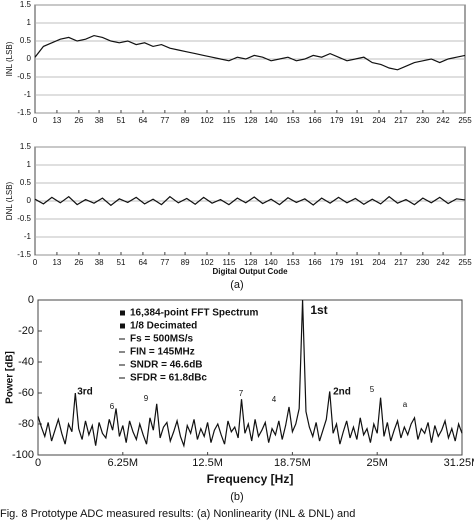  What do you see at coordinates (194, 313) in the screenshot?
I see `legend-text: 16,384-point FFT Spectrum` at bounding box center [194, 313].